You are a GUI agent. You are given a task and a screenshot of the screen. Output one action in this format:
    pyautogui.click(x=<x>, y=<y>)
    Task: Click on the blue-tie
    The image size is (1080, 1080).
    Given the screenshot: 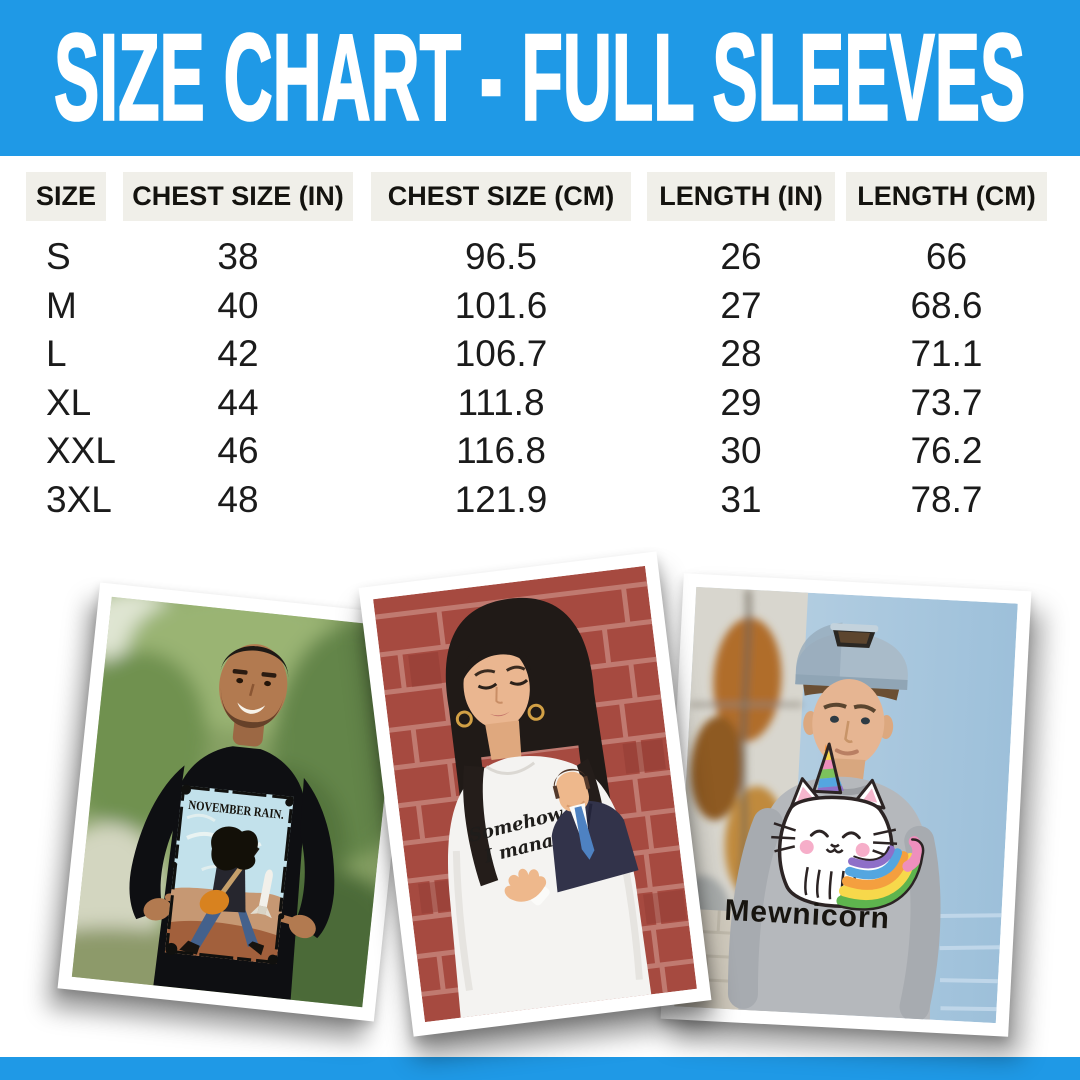 What is the action you would take?
    pyautogui.click(x=584, y=833)
    